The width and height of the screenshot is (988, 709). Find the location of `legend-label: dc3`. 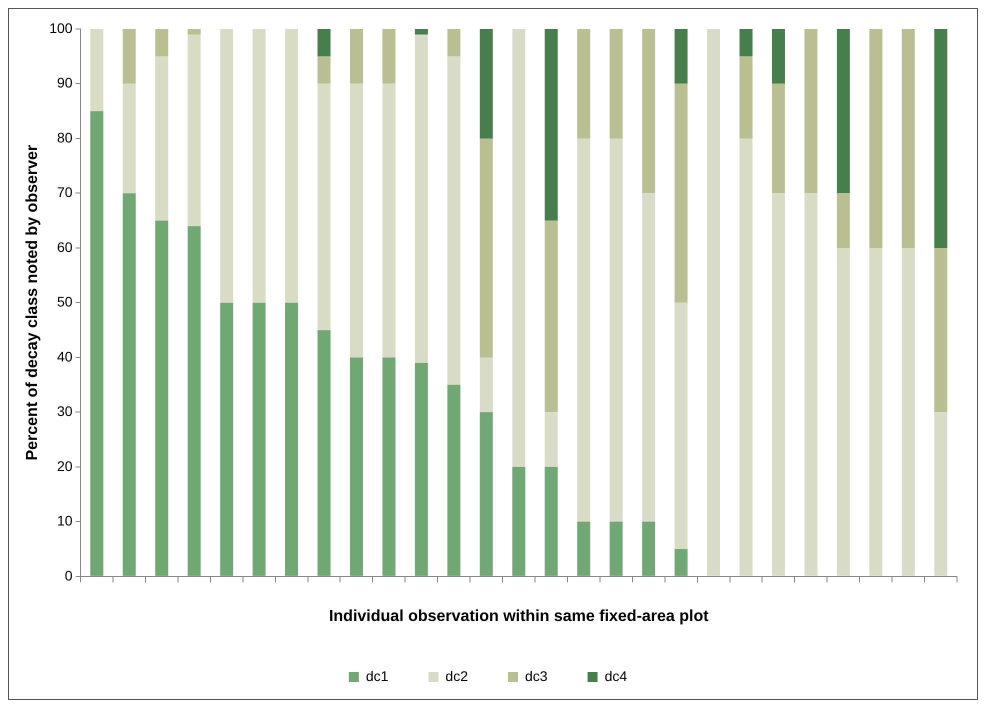

legend-label: dc3 is located at coordinates (536, 676).